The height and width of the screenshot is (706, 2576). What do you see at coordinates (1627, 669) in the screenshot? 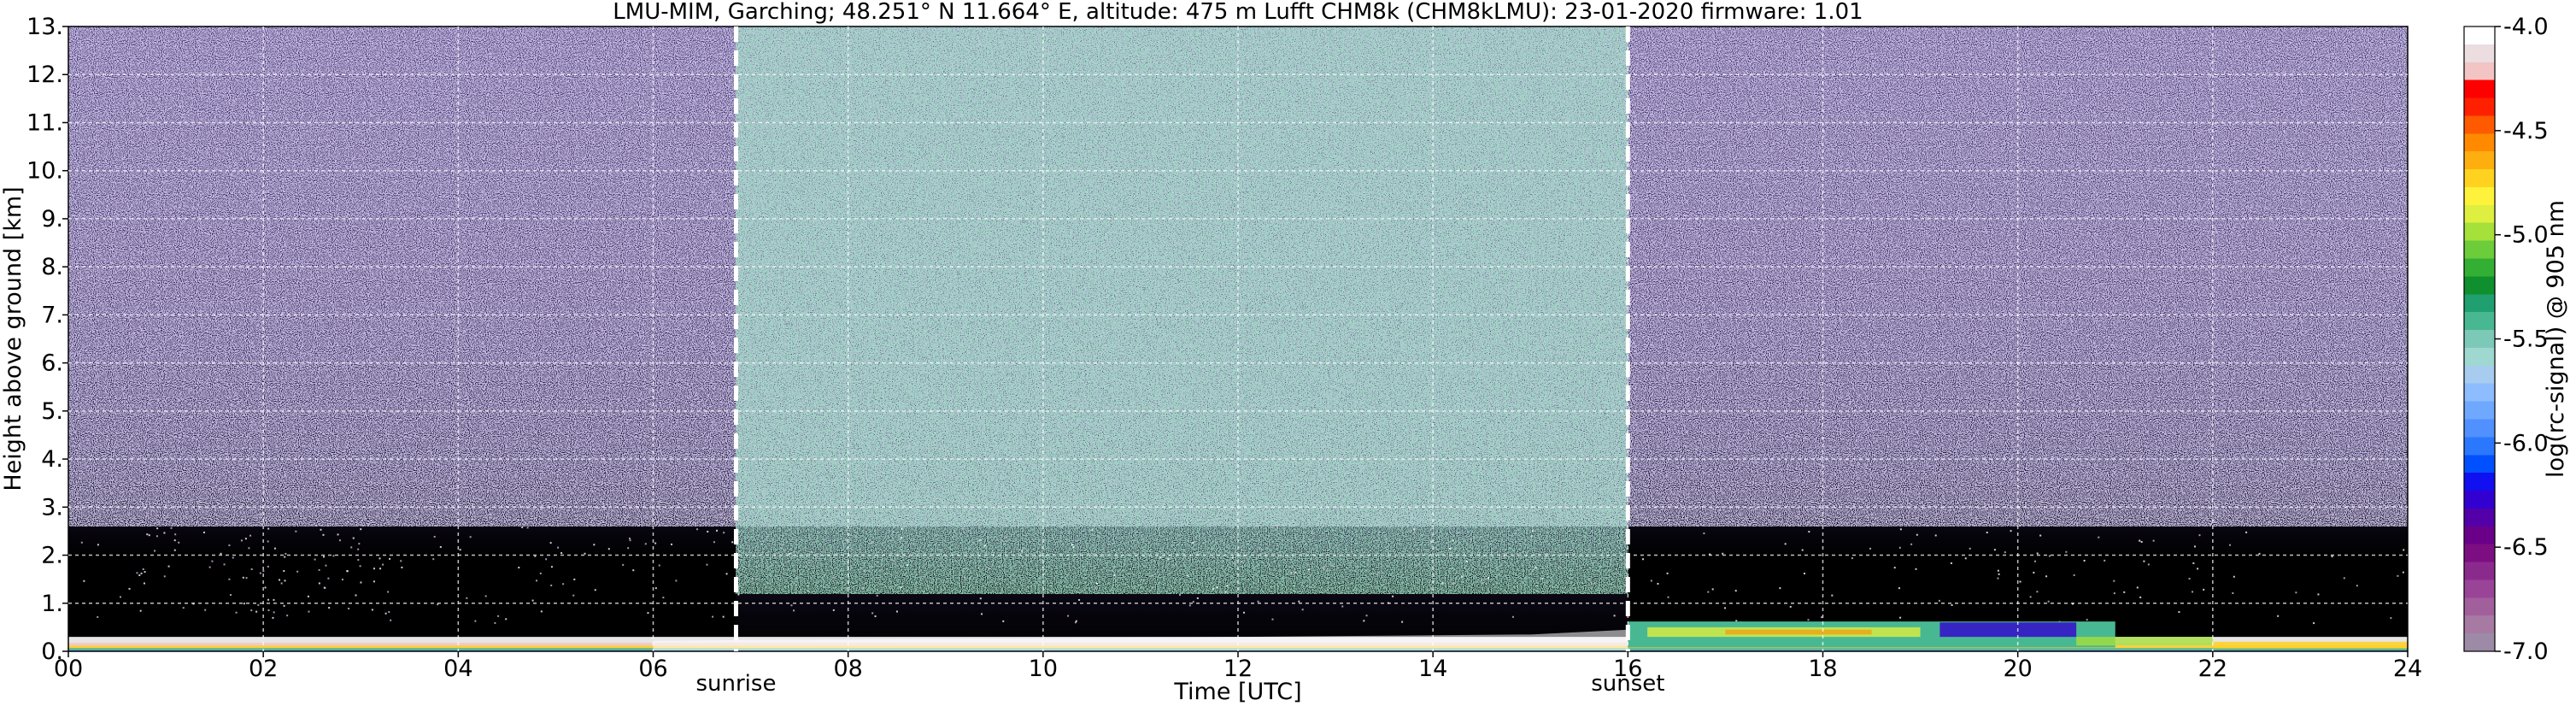
I see `x-tick-label: 16` at bounding box center [1627, 669].